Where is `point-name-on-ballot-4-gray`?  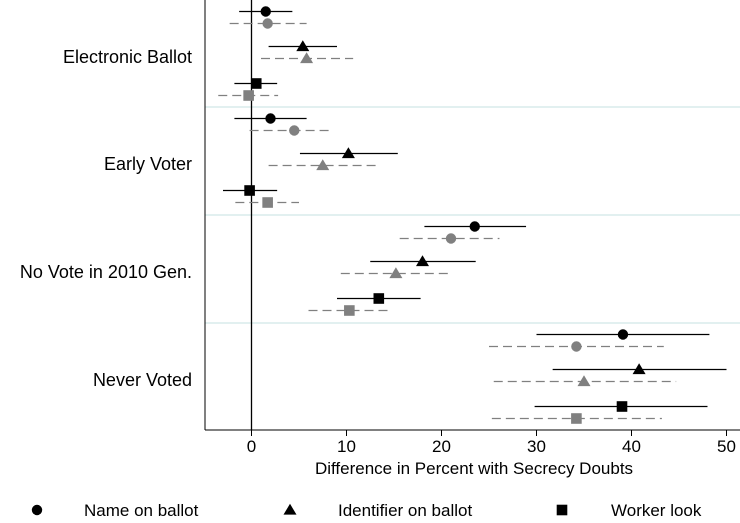 point-name-on-ballot-4-gray is located at coordinates (576, 346).